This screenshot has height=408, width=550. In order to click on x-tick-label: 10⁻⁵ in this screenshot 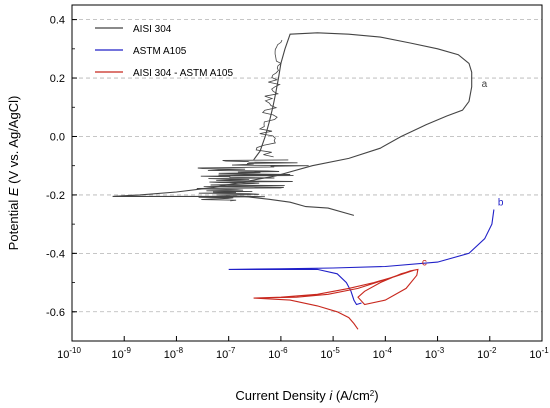, I will do `click(330, 353)`.